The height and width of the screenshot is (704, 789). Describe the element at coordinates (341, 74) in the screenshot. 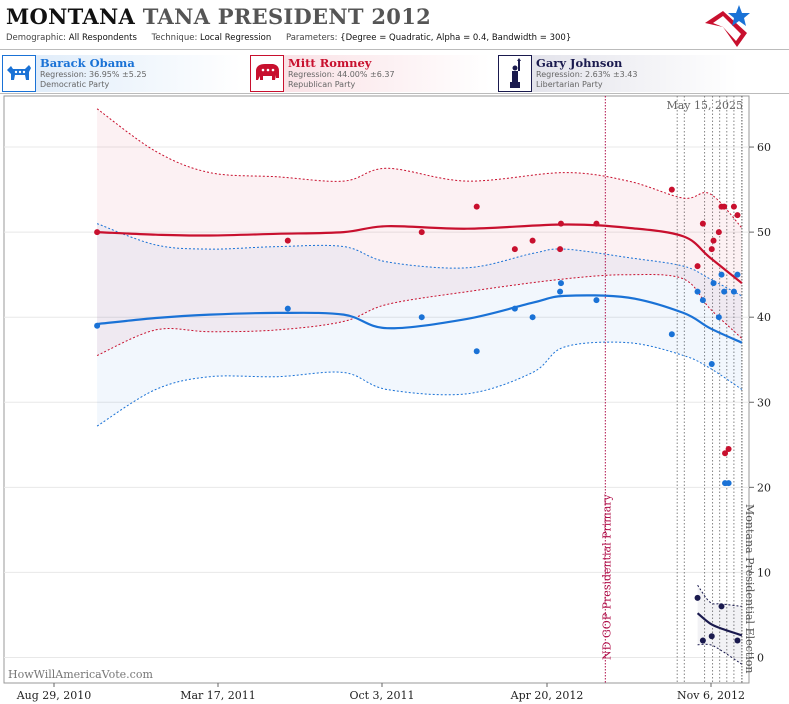

I see `legend-regression: Regression: 44.00% ±6.37` at that location.